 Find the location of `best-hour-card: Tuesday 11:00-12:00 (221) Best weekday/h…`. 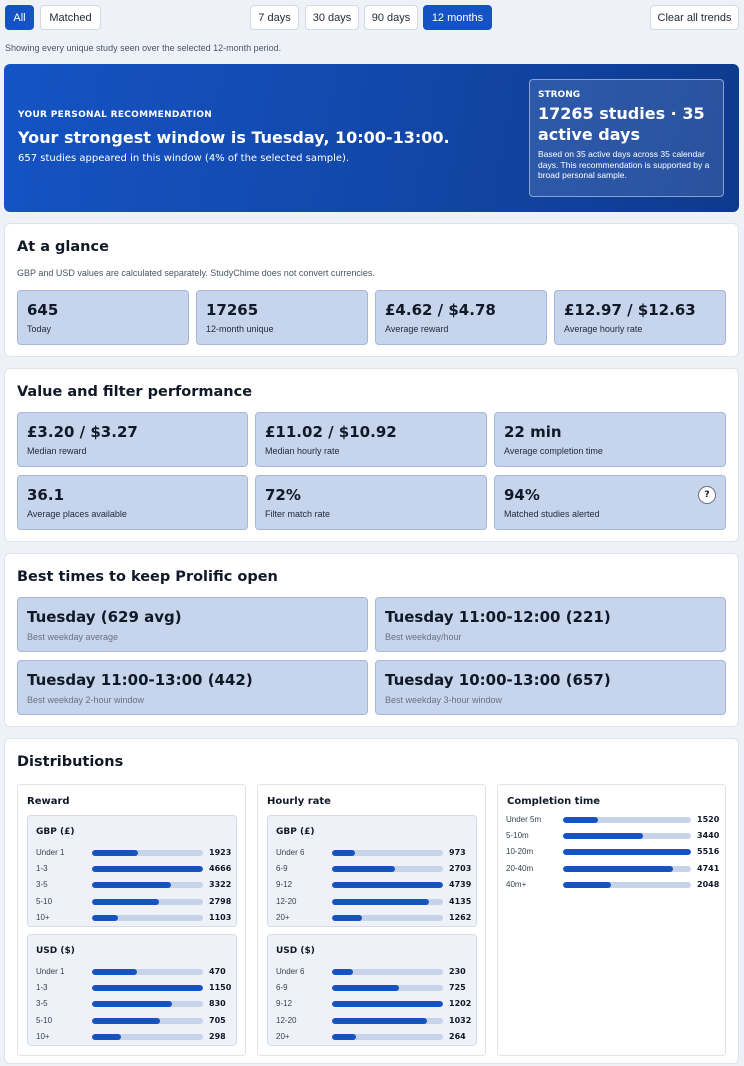

best-hour-card: Tuesday 11:00-12:00 (221) Best weekday/h… is located at coordinates (550, 624).